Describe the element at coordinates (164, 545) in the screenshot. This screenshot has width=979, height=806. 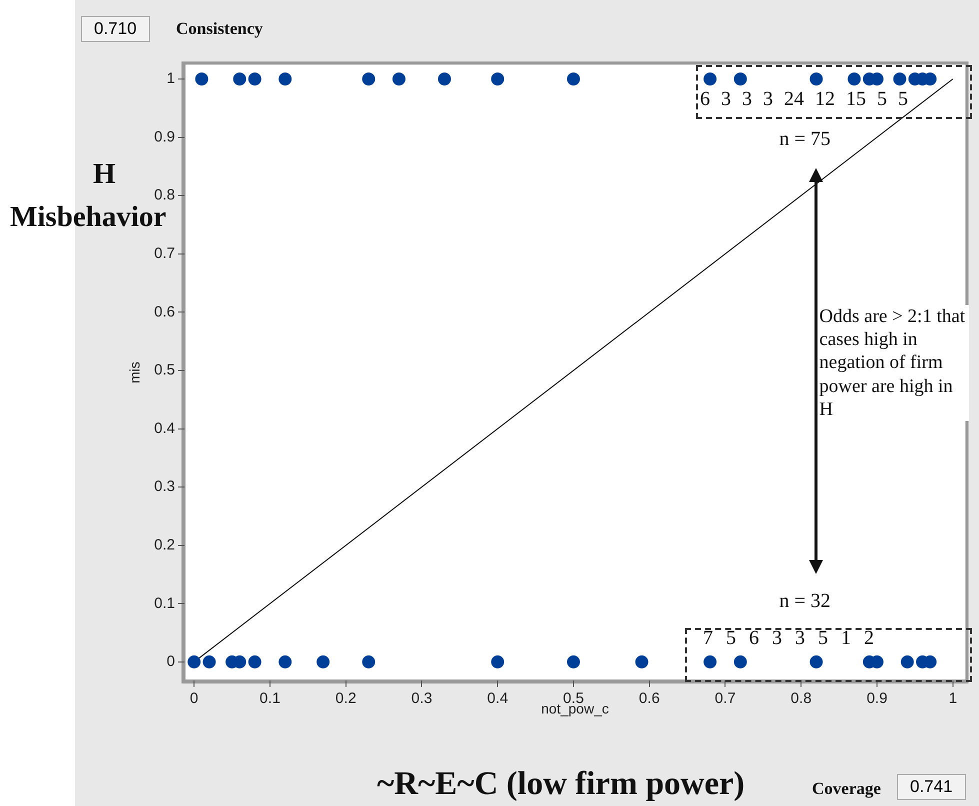
I see `y-tick-label: 0.2` at that location.